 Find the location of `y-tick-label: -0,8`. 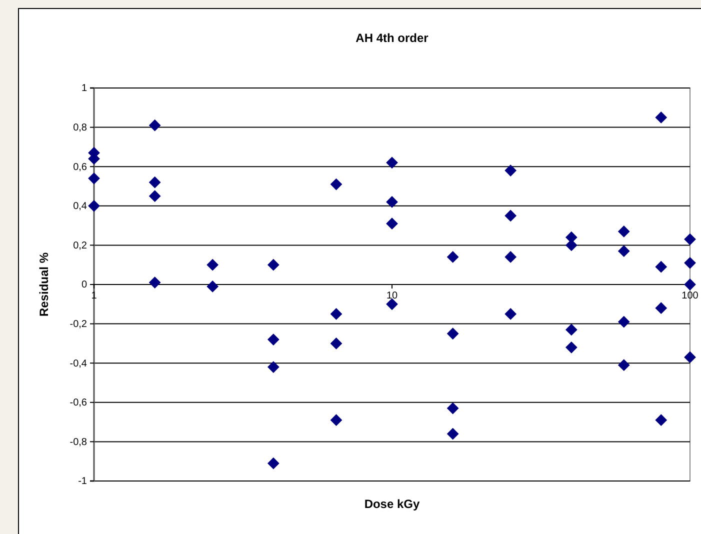

y-tick-label: -0,8 is located at coordinates (79, 442).